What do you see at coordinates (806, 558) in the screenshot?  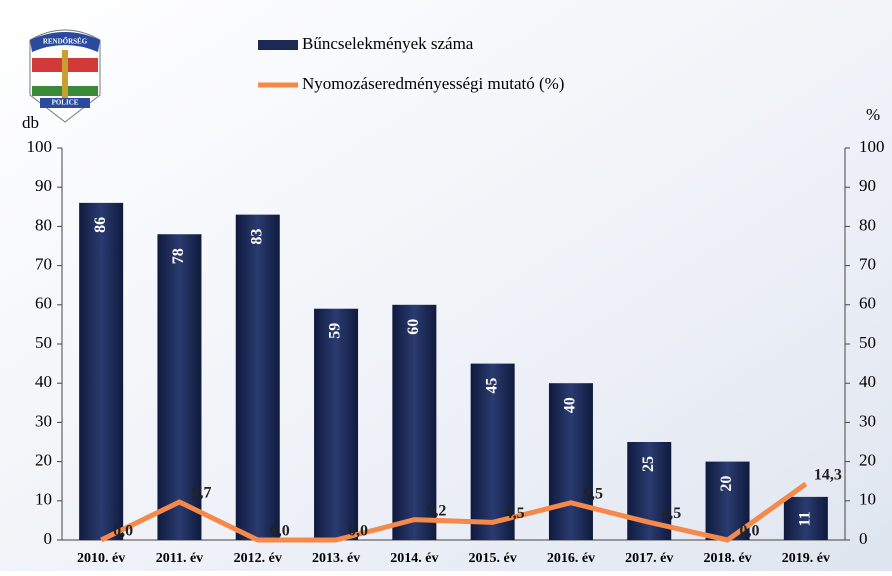 I see `x-tick-label: 2019. év` at bounding box center [806, 558].